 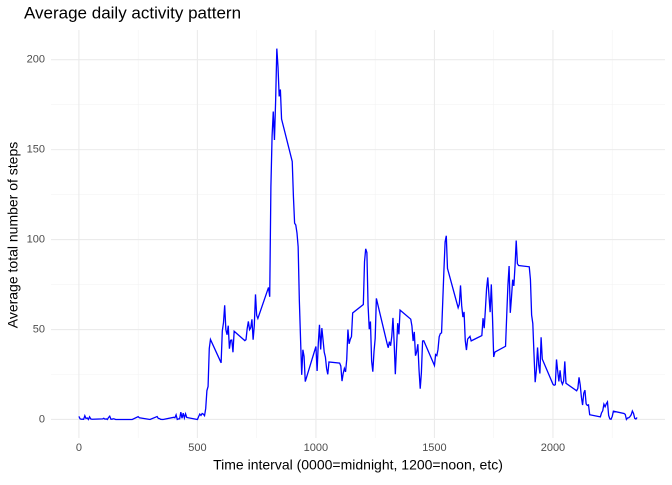 I want to click on x-tick-label: 0, so click(x=79, y=448).